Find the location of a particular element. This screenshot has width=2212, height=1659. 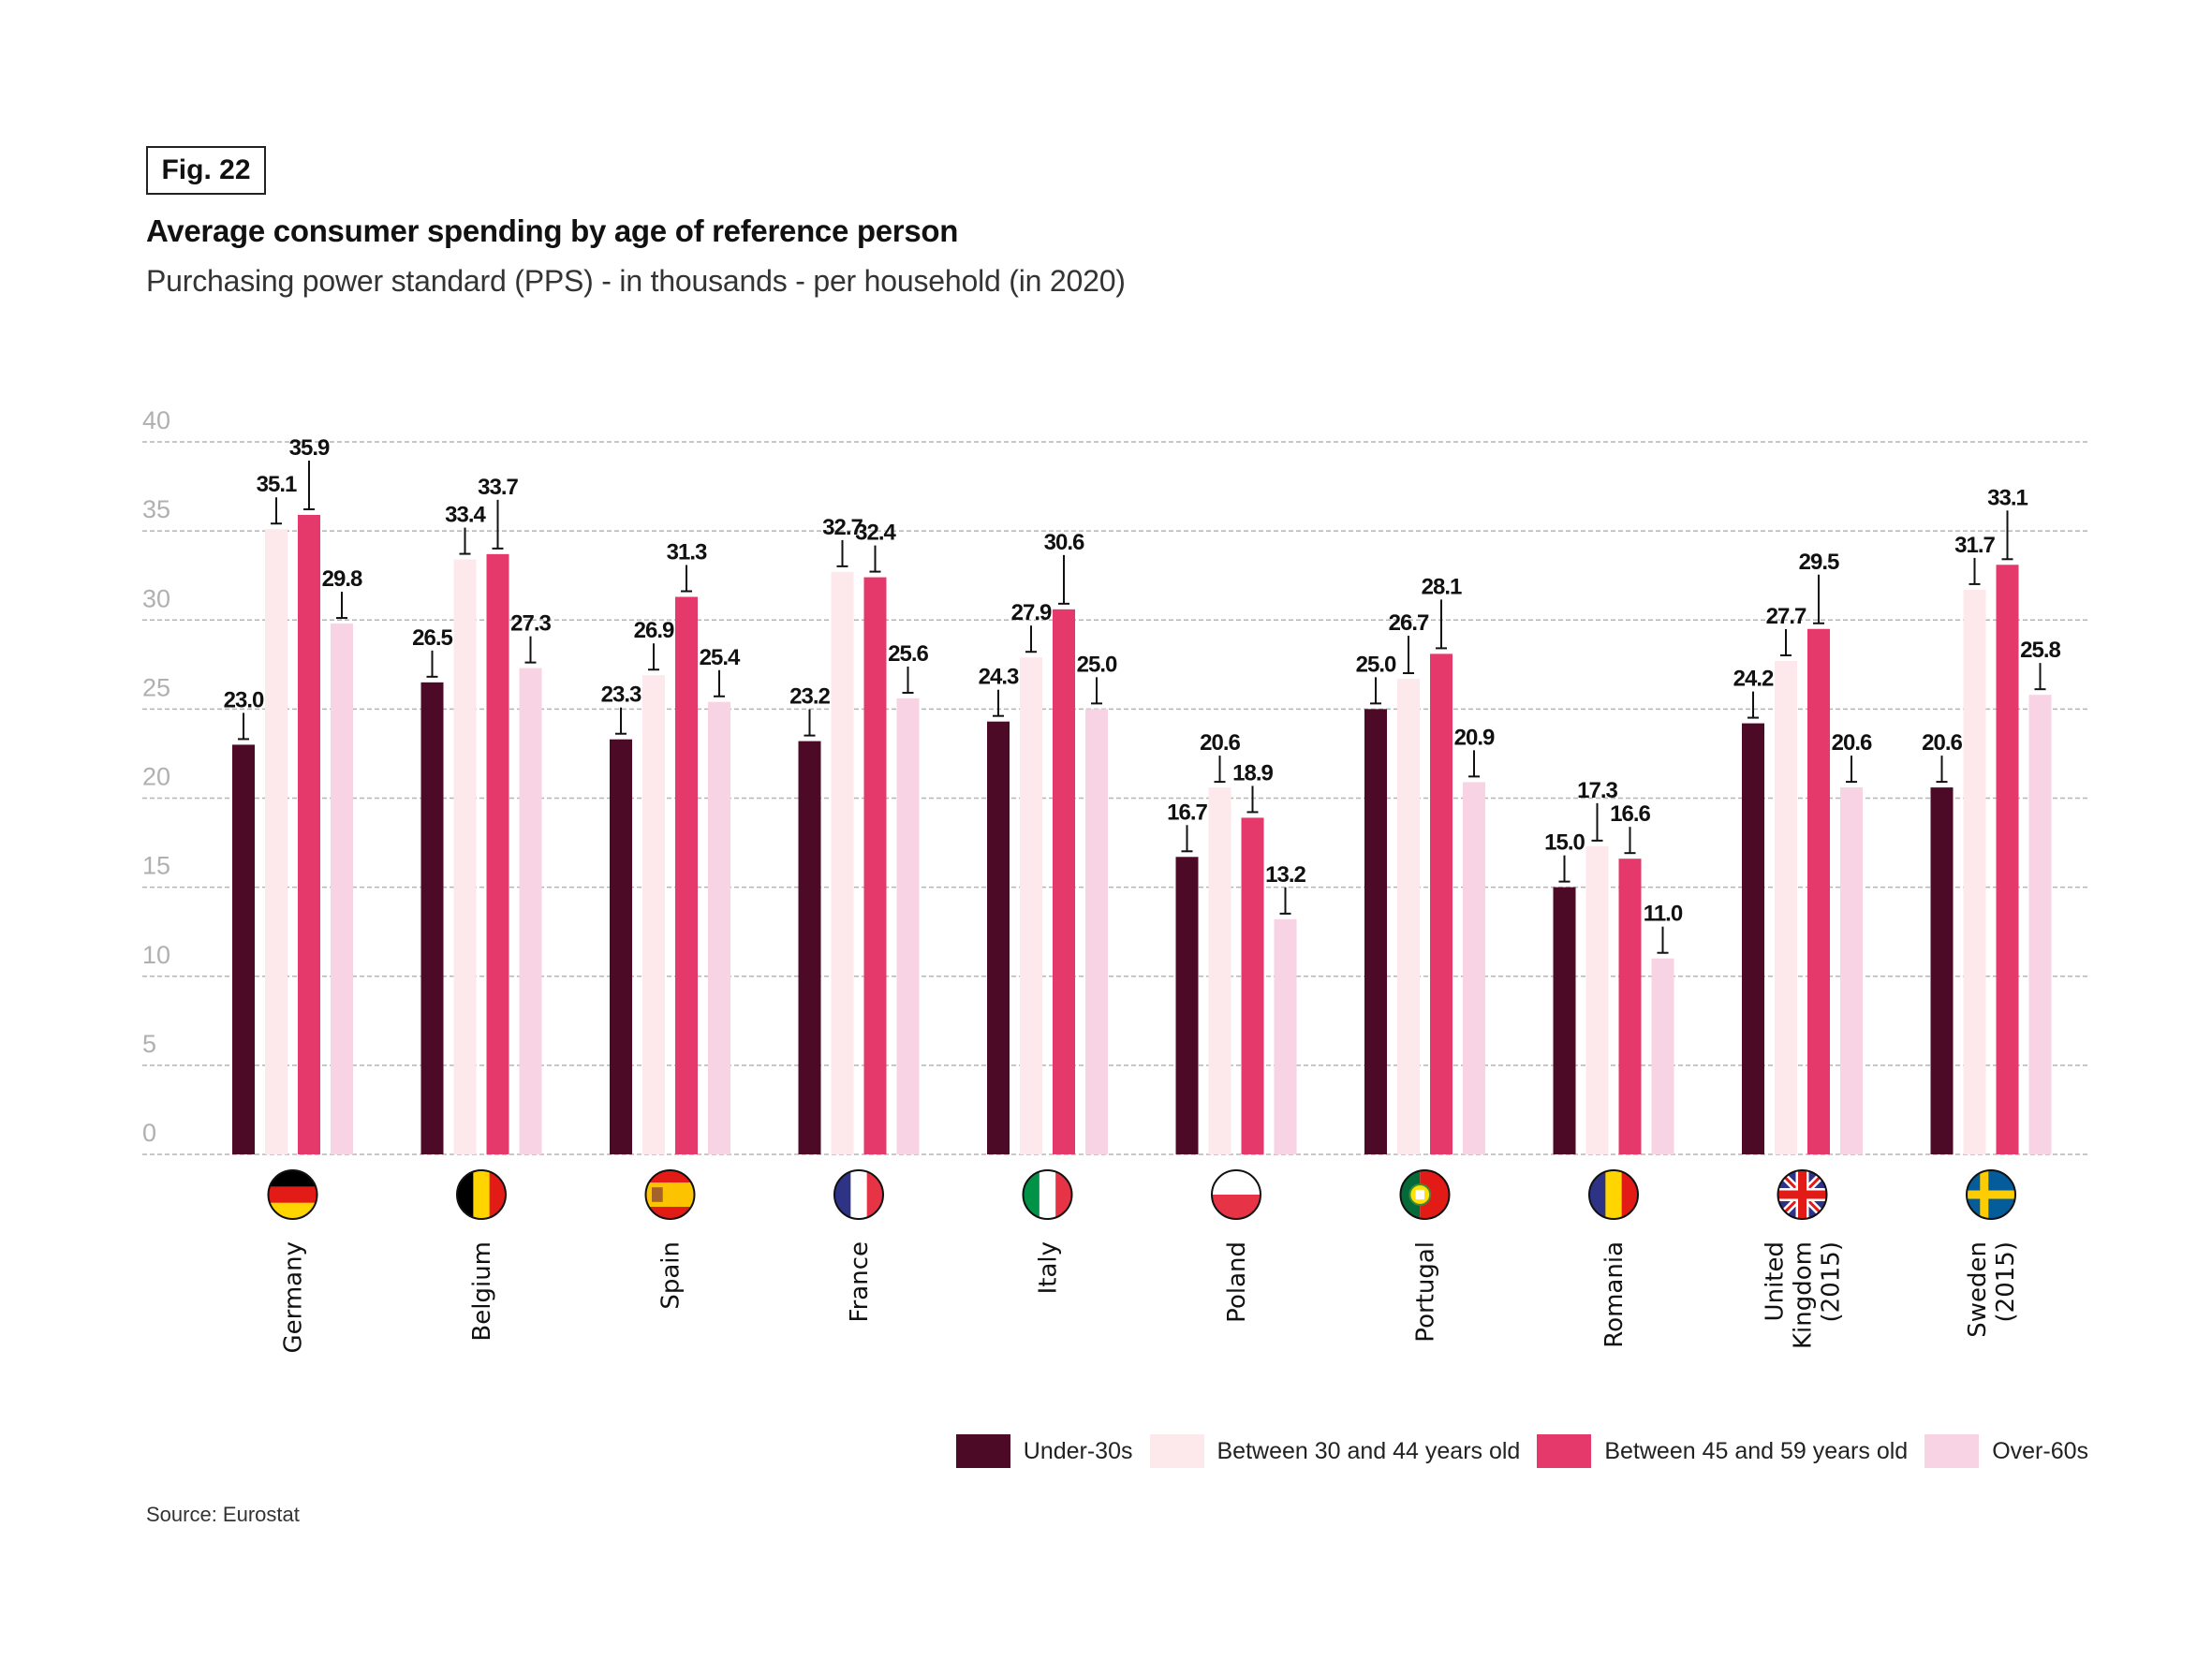

data-label: 23.2 is located at coordinates (809, 697).